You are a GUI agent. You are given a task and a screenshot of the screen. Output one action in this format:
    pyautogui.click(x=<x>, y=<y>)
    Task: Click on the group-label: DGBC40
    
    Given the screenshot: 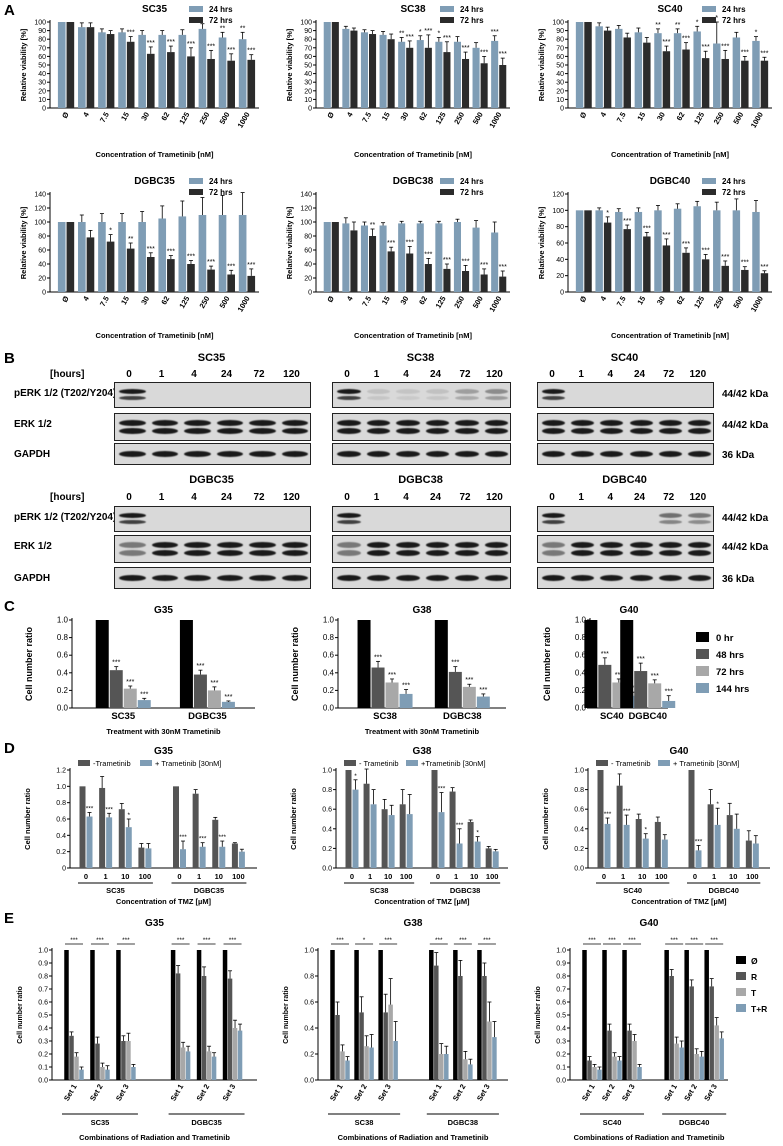 What is the action you would take?
    pyautogui.click(x=723, y=890)
    